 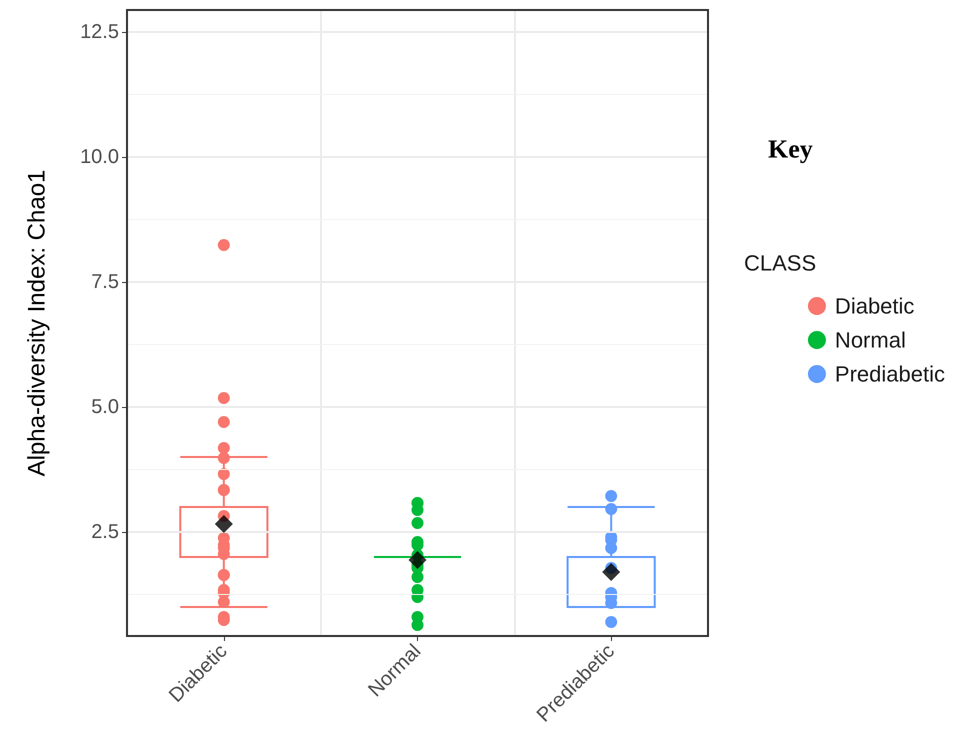 What do you see at coordinates (890, 374) in the screenshot?
I see `legend-label: Prediabetic` at bounding box center [890, 374].